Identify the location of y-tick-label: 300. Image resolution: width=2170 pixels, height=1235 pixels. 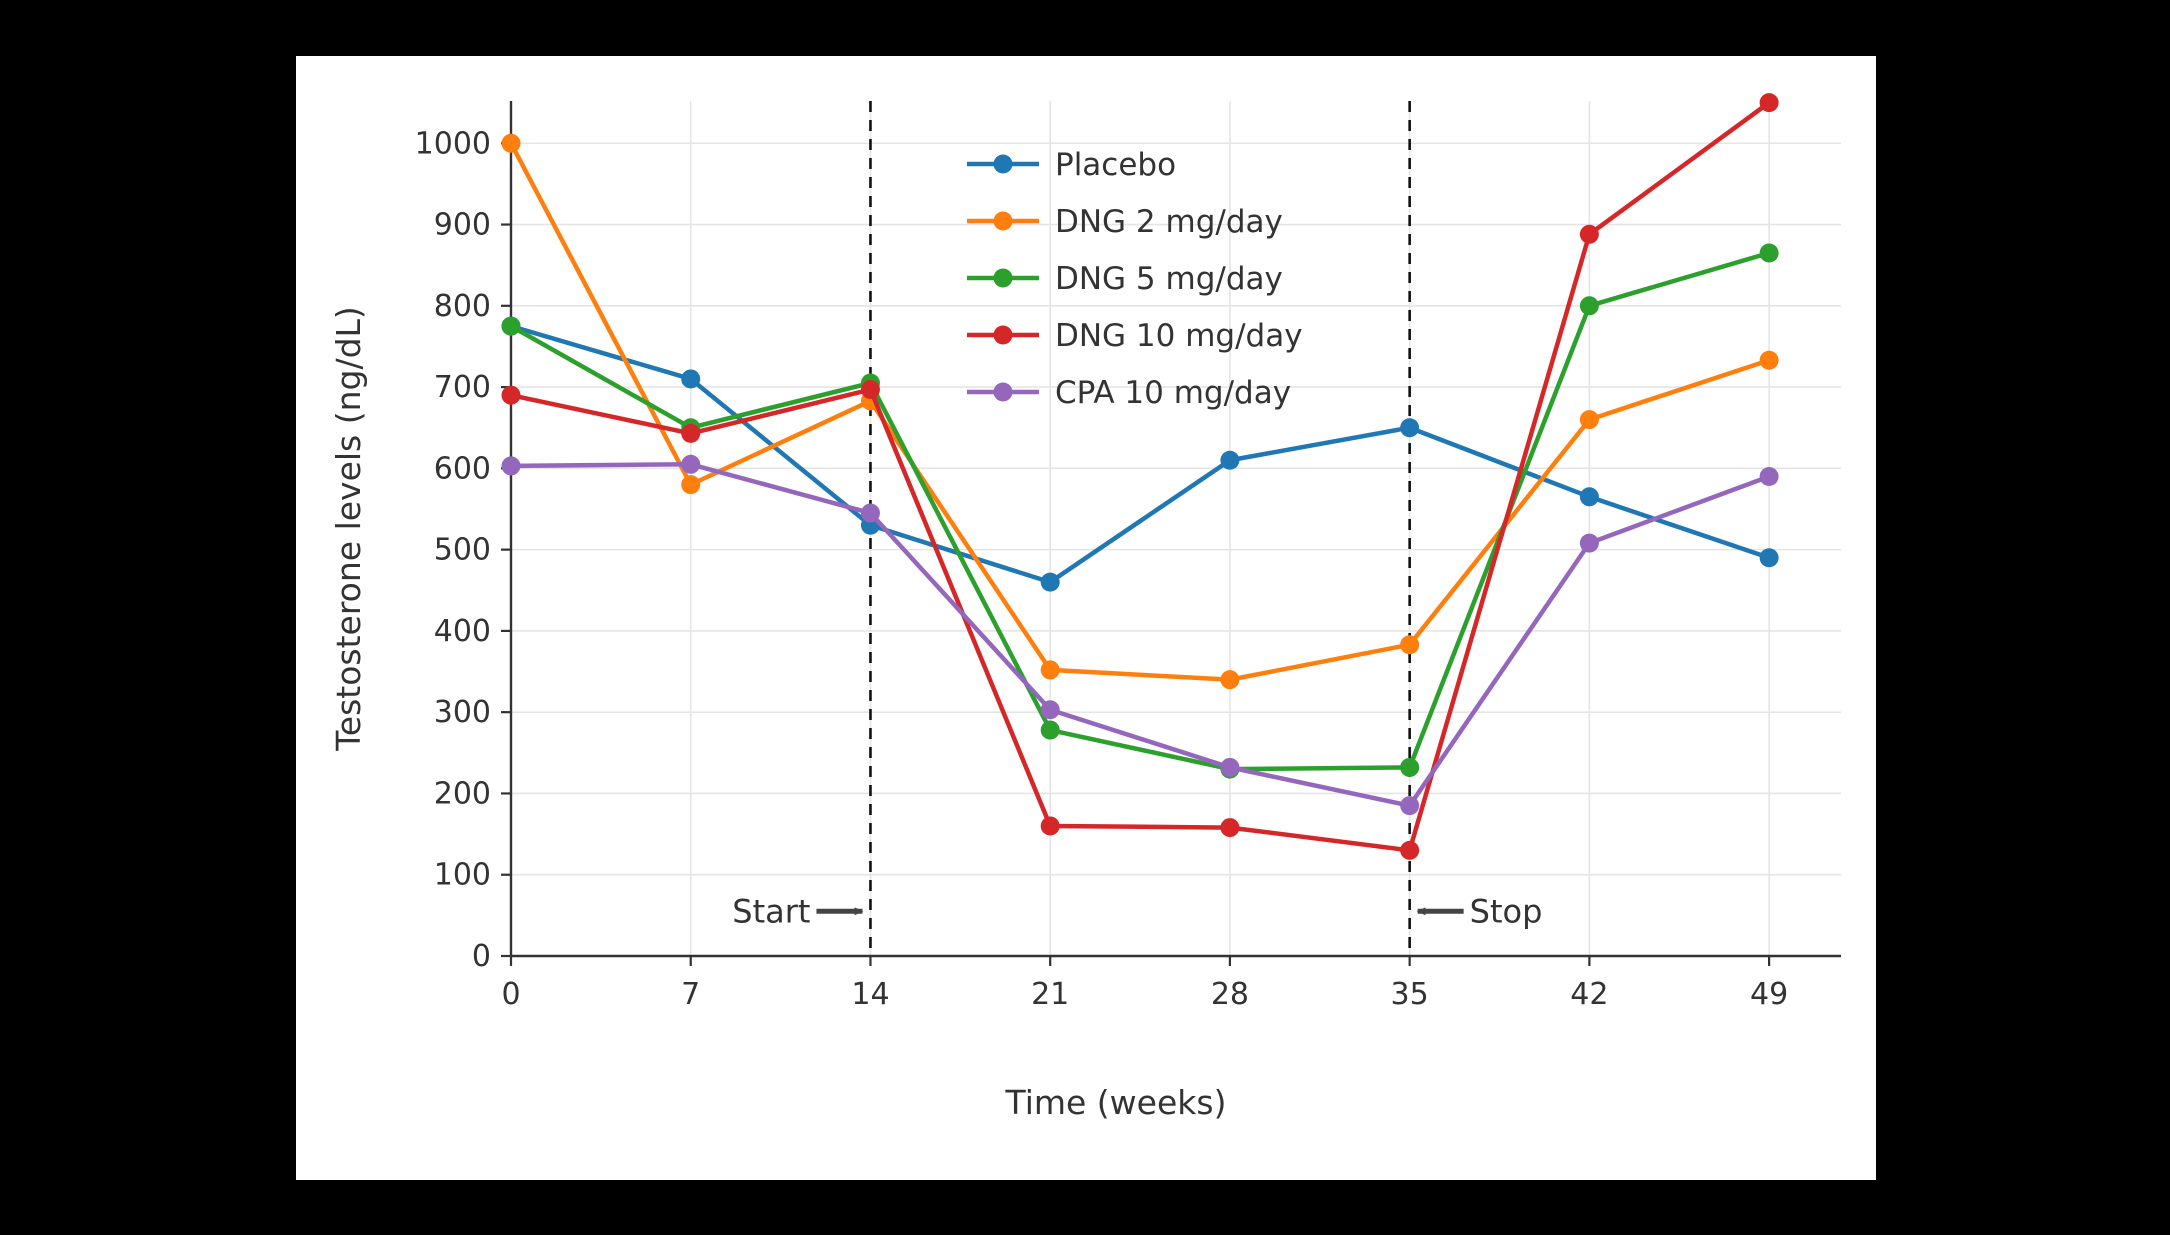
(462, 712).